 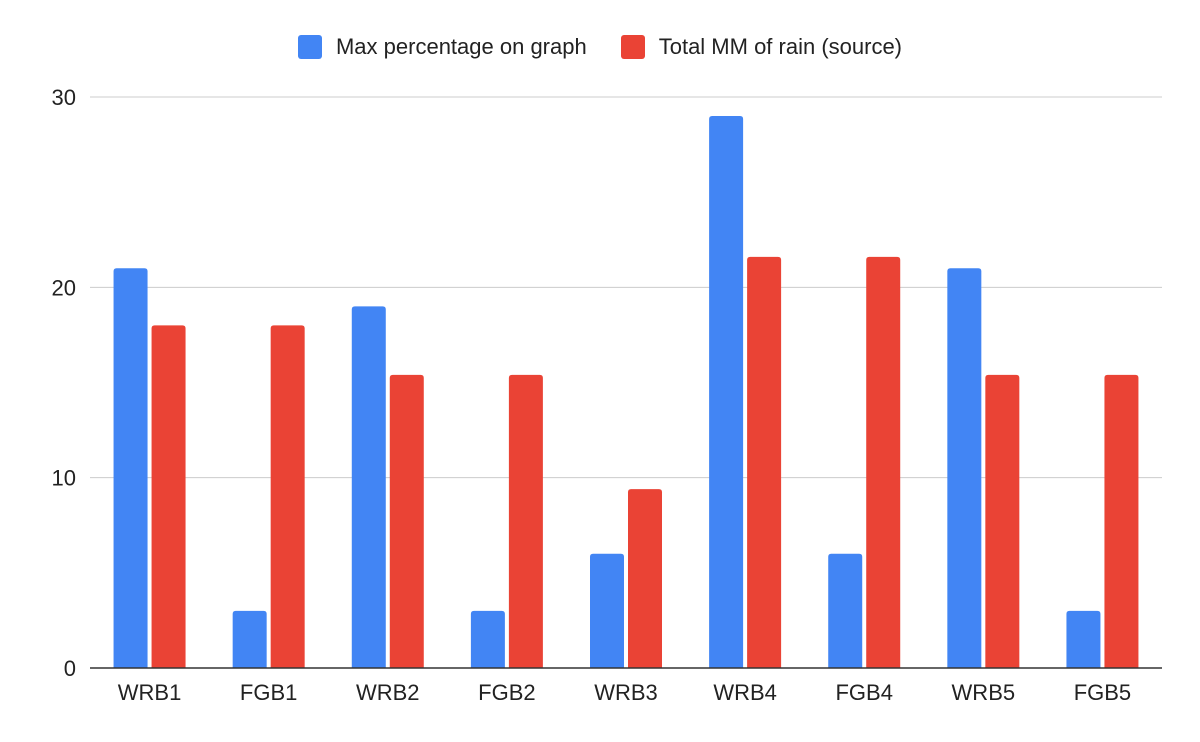 I want to click on x-category-label: FGB5, so click(x=1102, y=692).